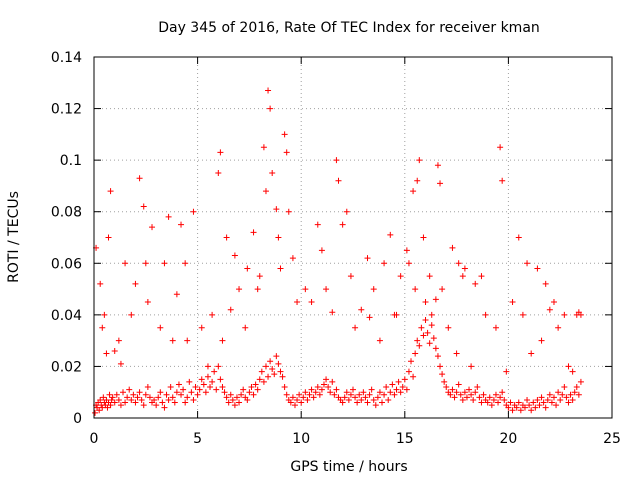 The image size is (640, 480). I want to click on y-axis-label: ROTI / TECUs, so click(14, 237).